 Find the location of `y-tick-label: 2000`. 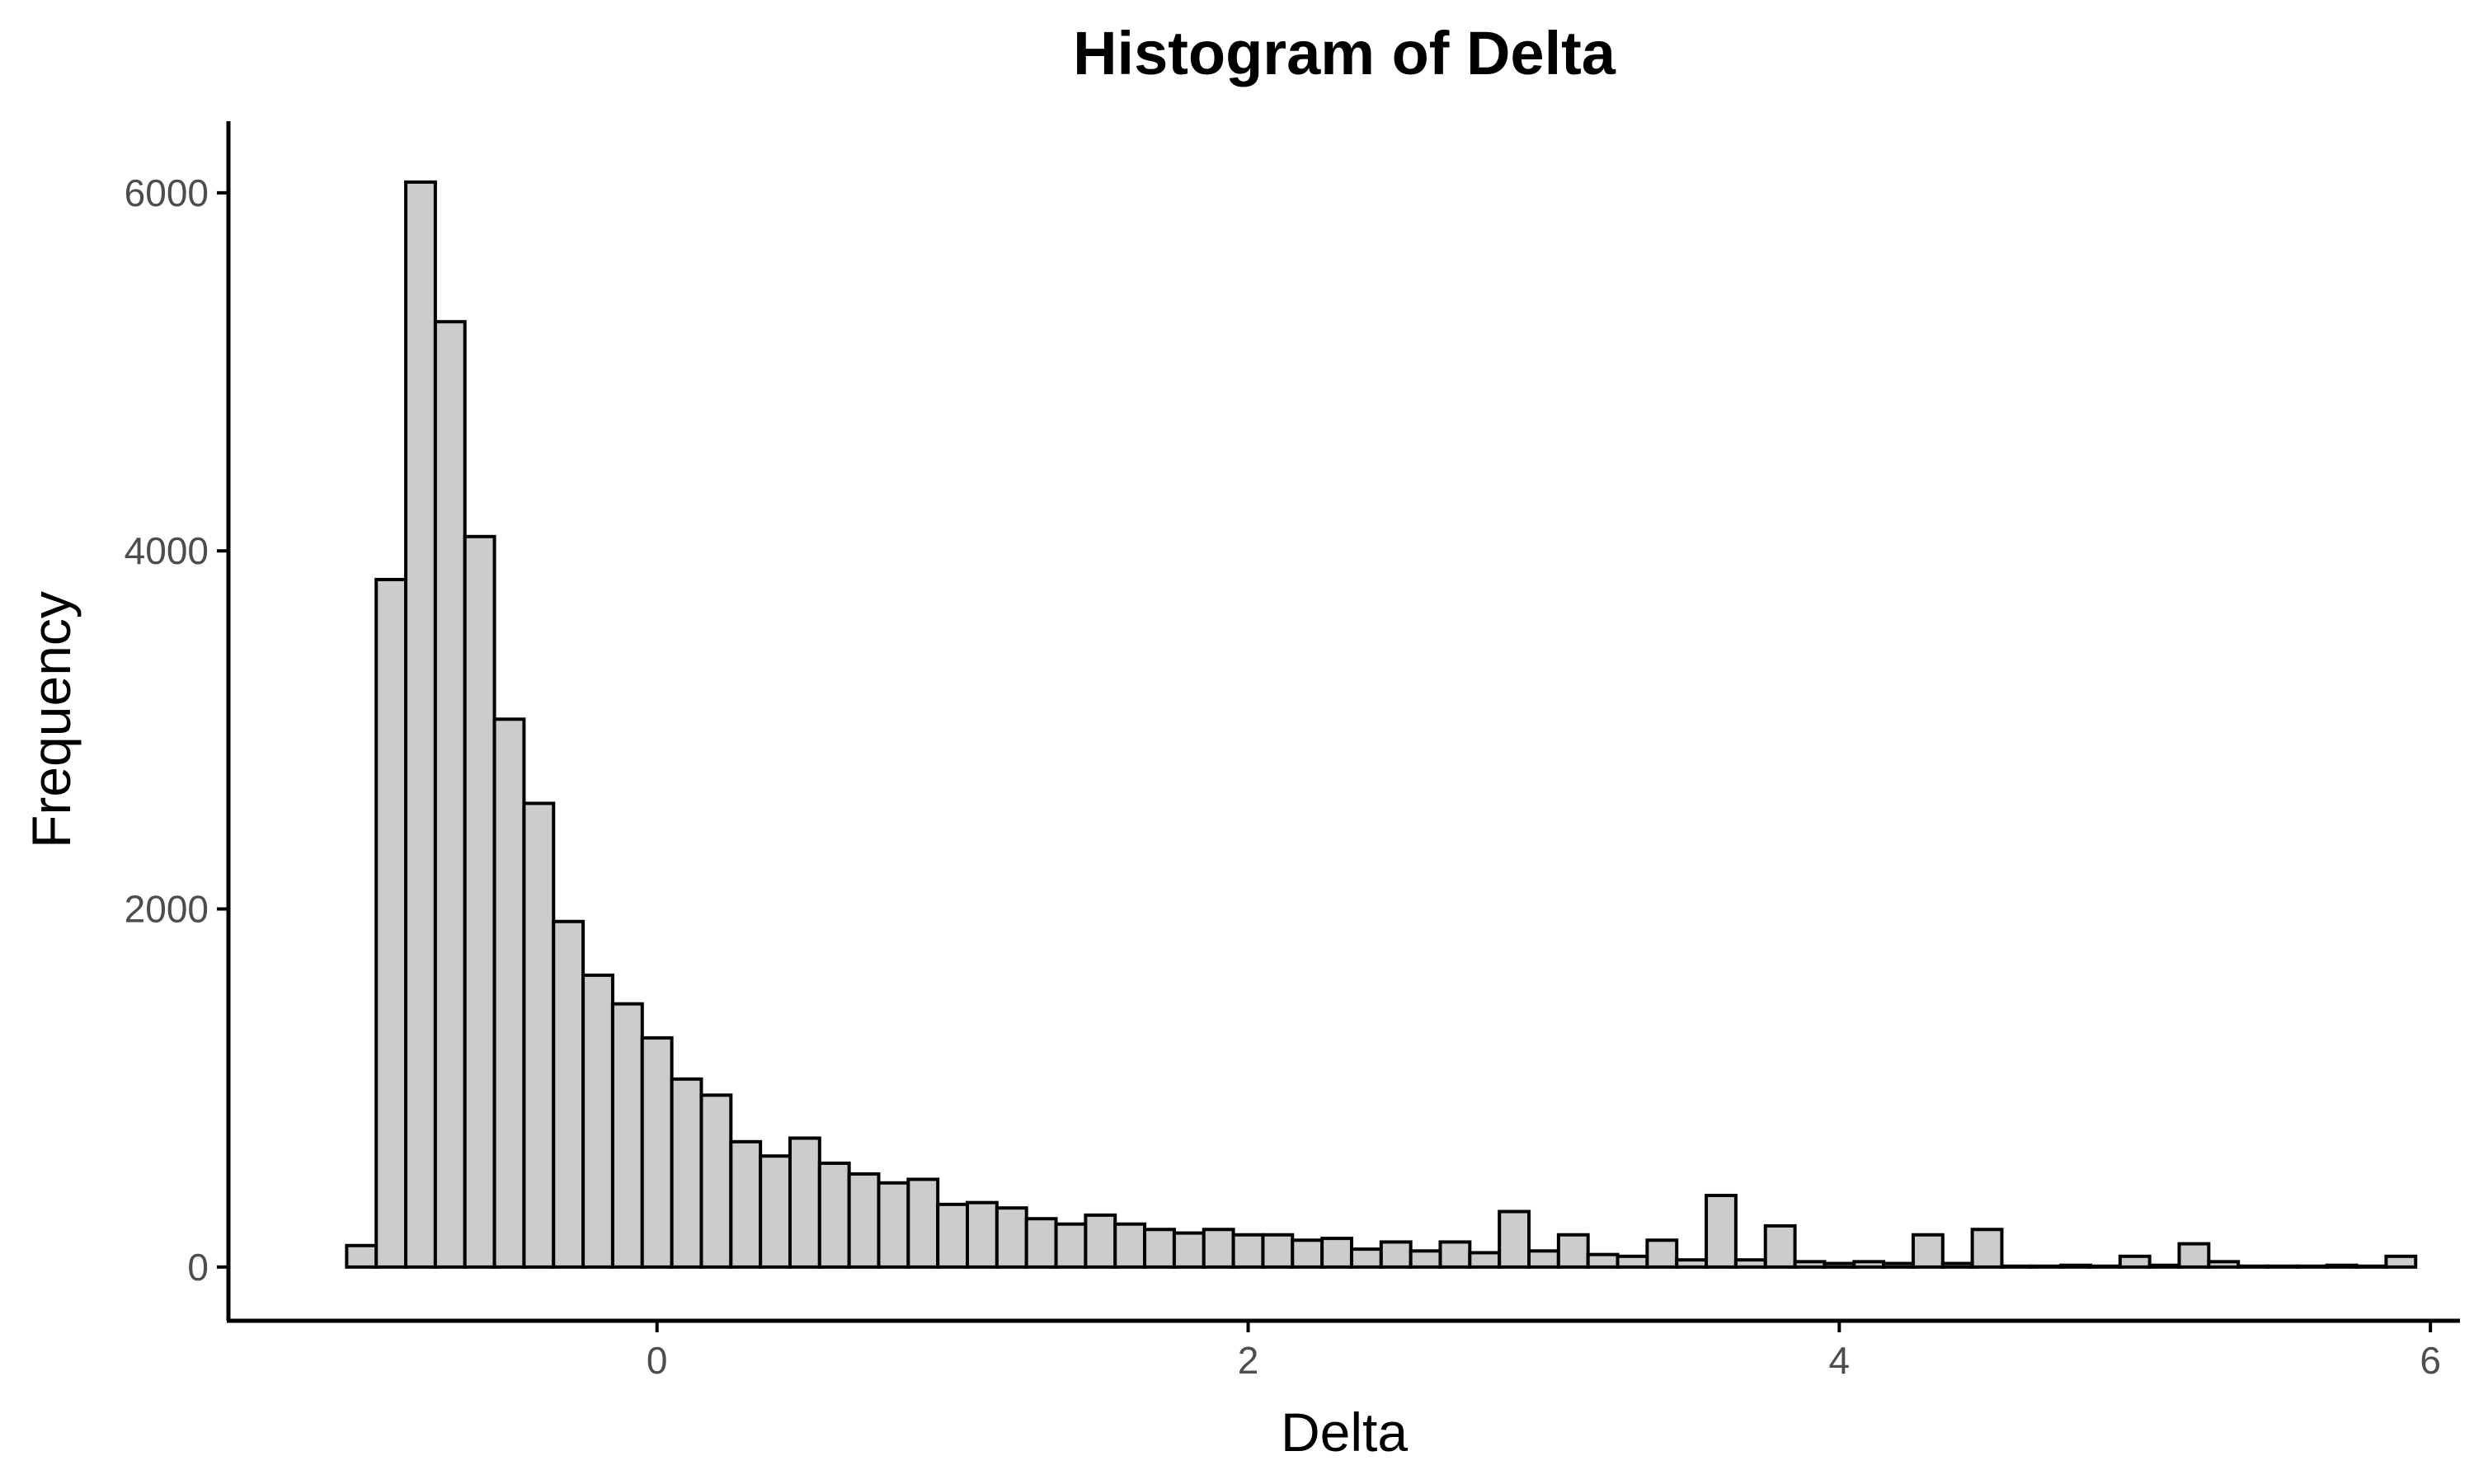

y-tick-label: 2000 is located at coordinates (167, 909).